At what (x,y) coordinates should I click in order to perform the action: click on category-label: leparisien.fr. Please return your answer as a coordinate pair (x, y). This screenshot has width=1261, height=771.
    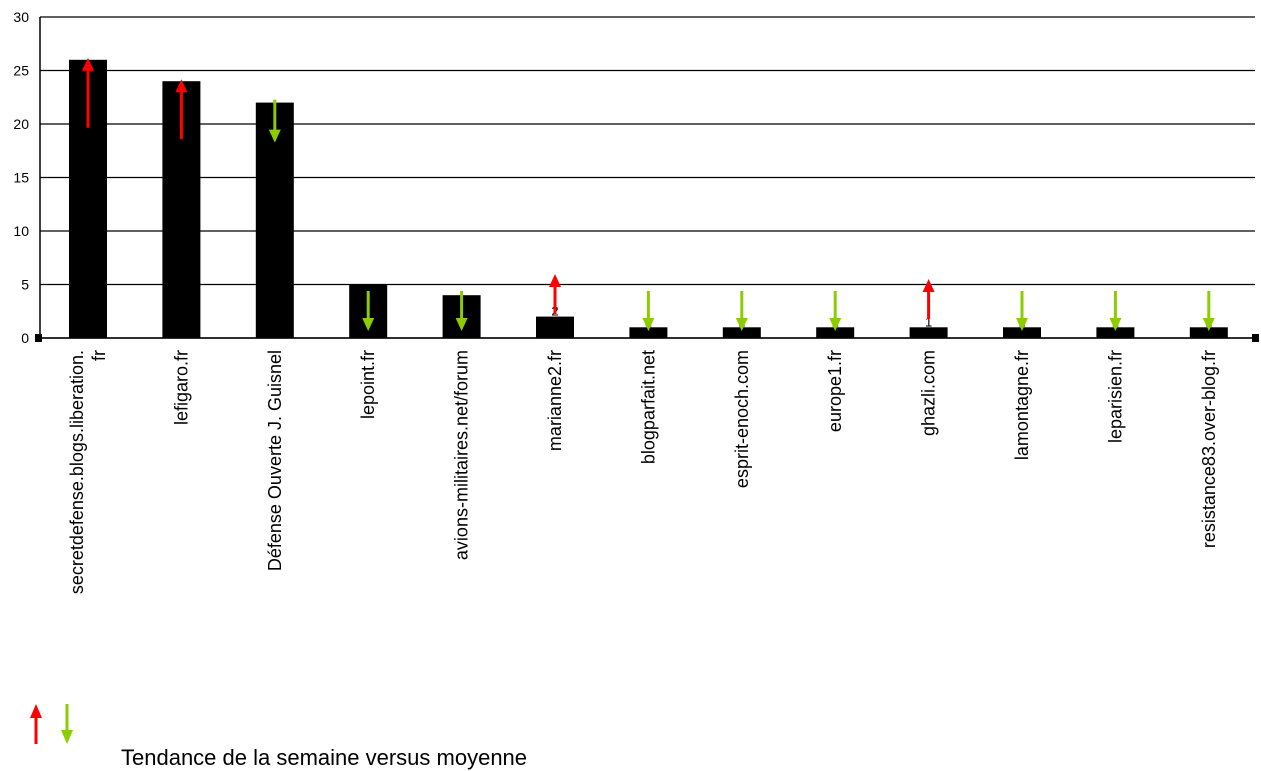
    Looking at the image, I should click on (1115, 396).